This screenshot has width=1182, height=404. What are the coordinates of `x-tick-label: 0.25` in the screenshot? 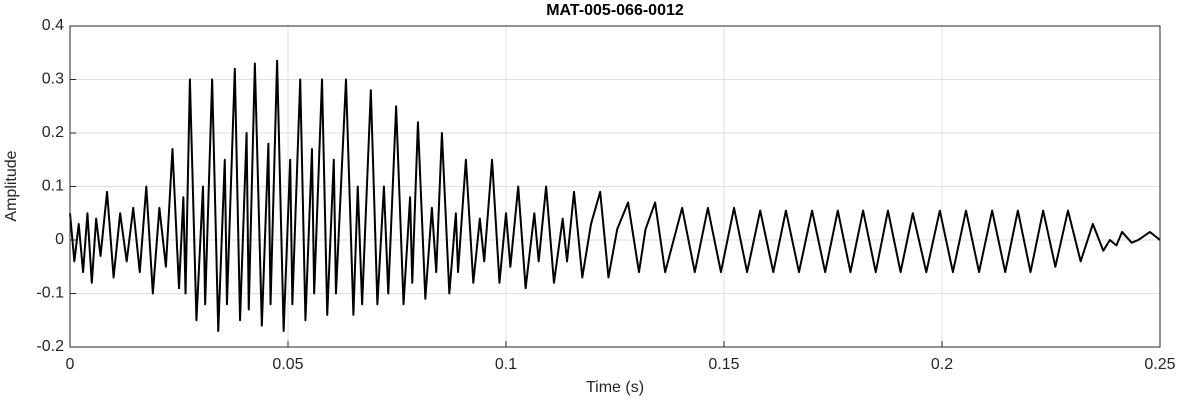 It's located at (1159, 364).